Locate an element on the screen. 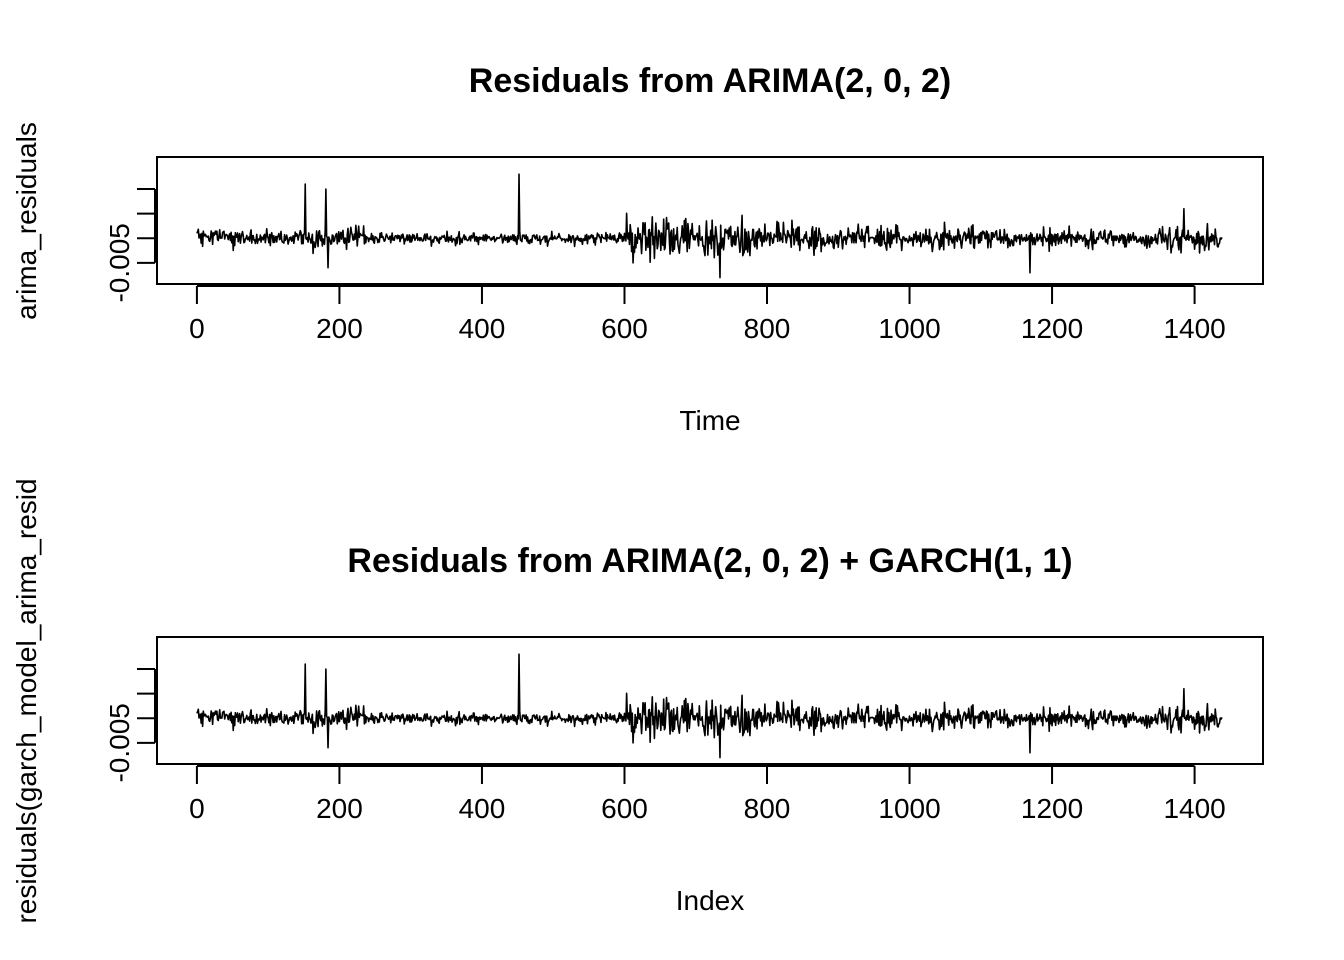  x-axis-label: Time is located at coordinates (709, 420).